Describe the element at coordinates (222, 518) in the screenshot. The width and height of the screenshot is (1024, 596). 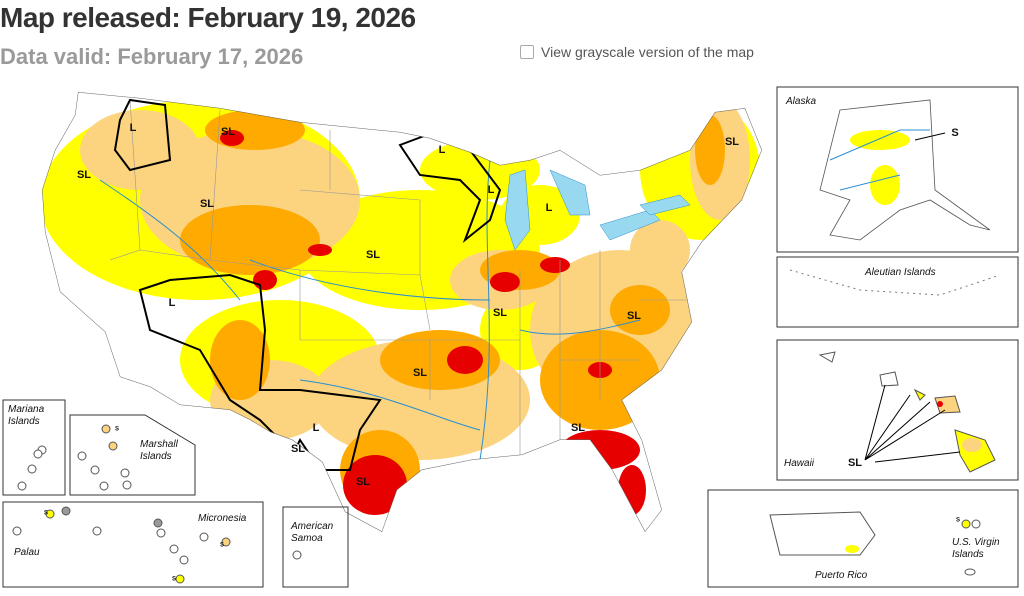
I see `inset-label: Micronesia` at that location.